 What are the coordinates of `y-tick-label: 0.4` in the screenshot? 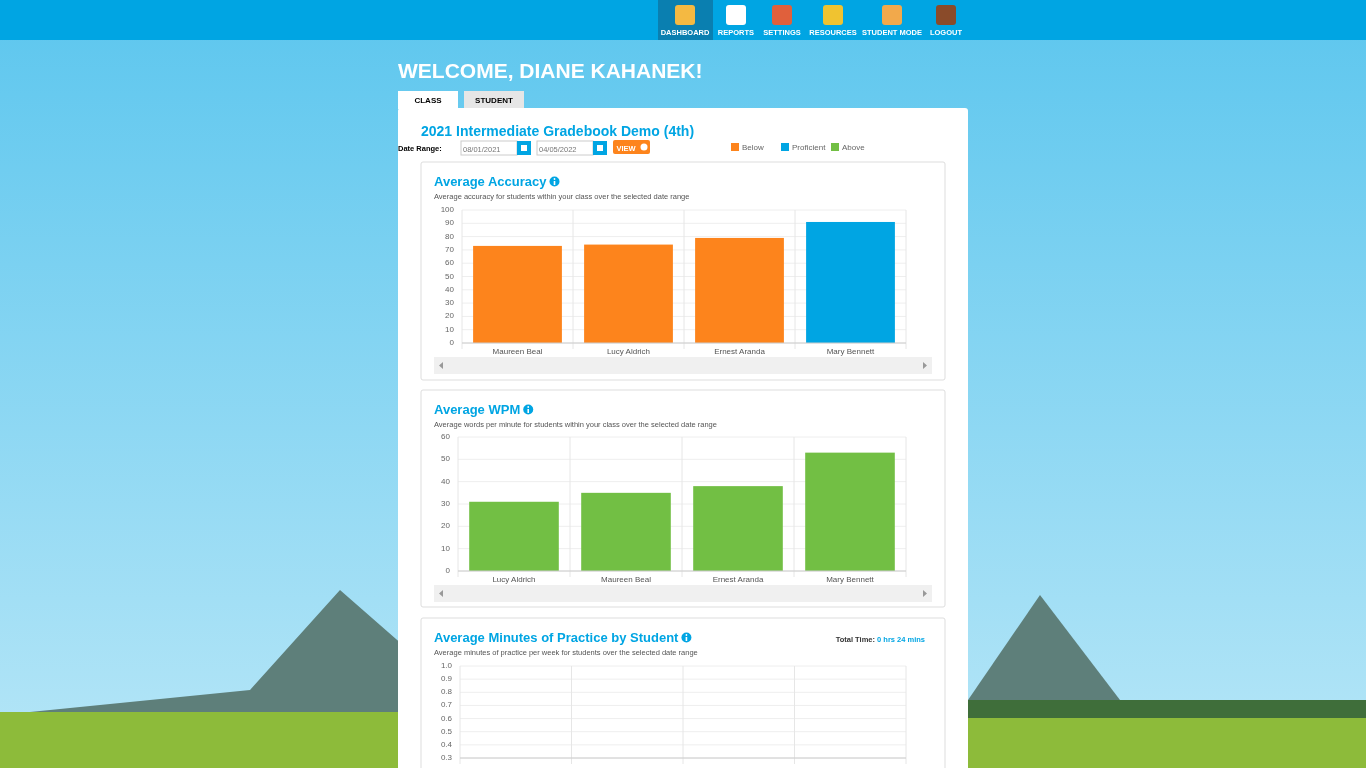 It's located at (446, 744).